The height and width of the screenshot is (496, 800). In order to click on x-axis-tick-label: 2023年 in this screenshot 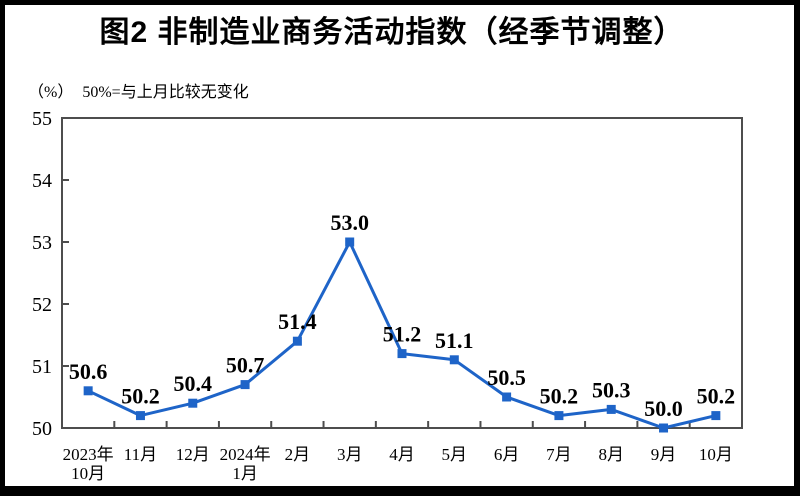, I will do `click(88, 454)`.